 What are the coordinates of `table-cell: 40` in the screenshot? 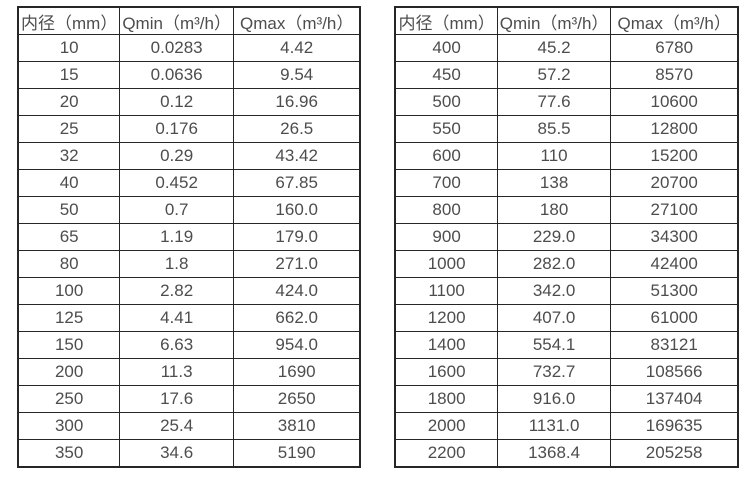 It's located at (69, 183).